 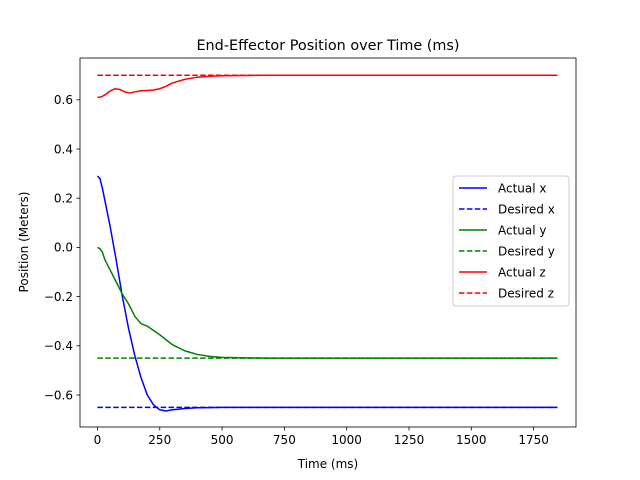 I want to click on y-tick-label: −0.6, so click(x=58, y=395).